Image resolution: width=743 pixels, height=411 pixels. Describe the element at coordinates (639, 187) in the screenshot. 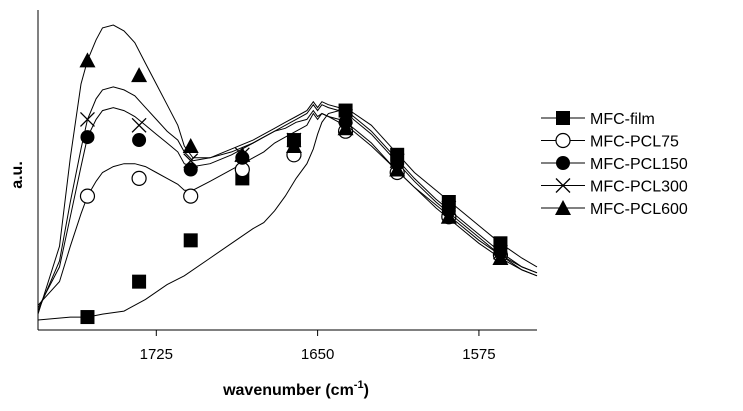

I see `legend-label: MFC-PCL300` at that location.